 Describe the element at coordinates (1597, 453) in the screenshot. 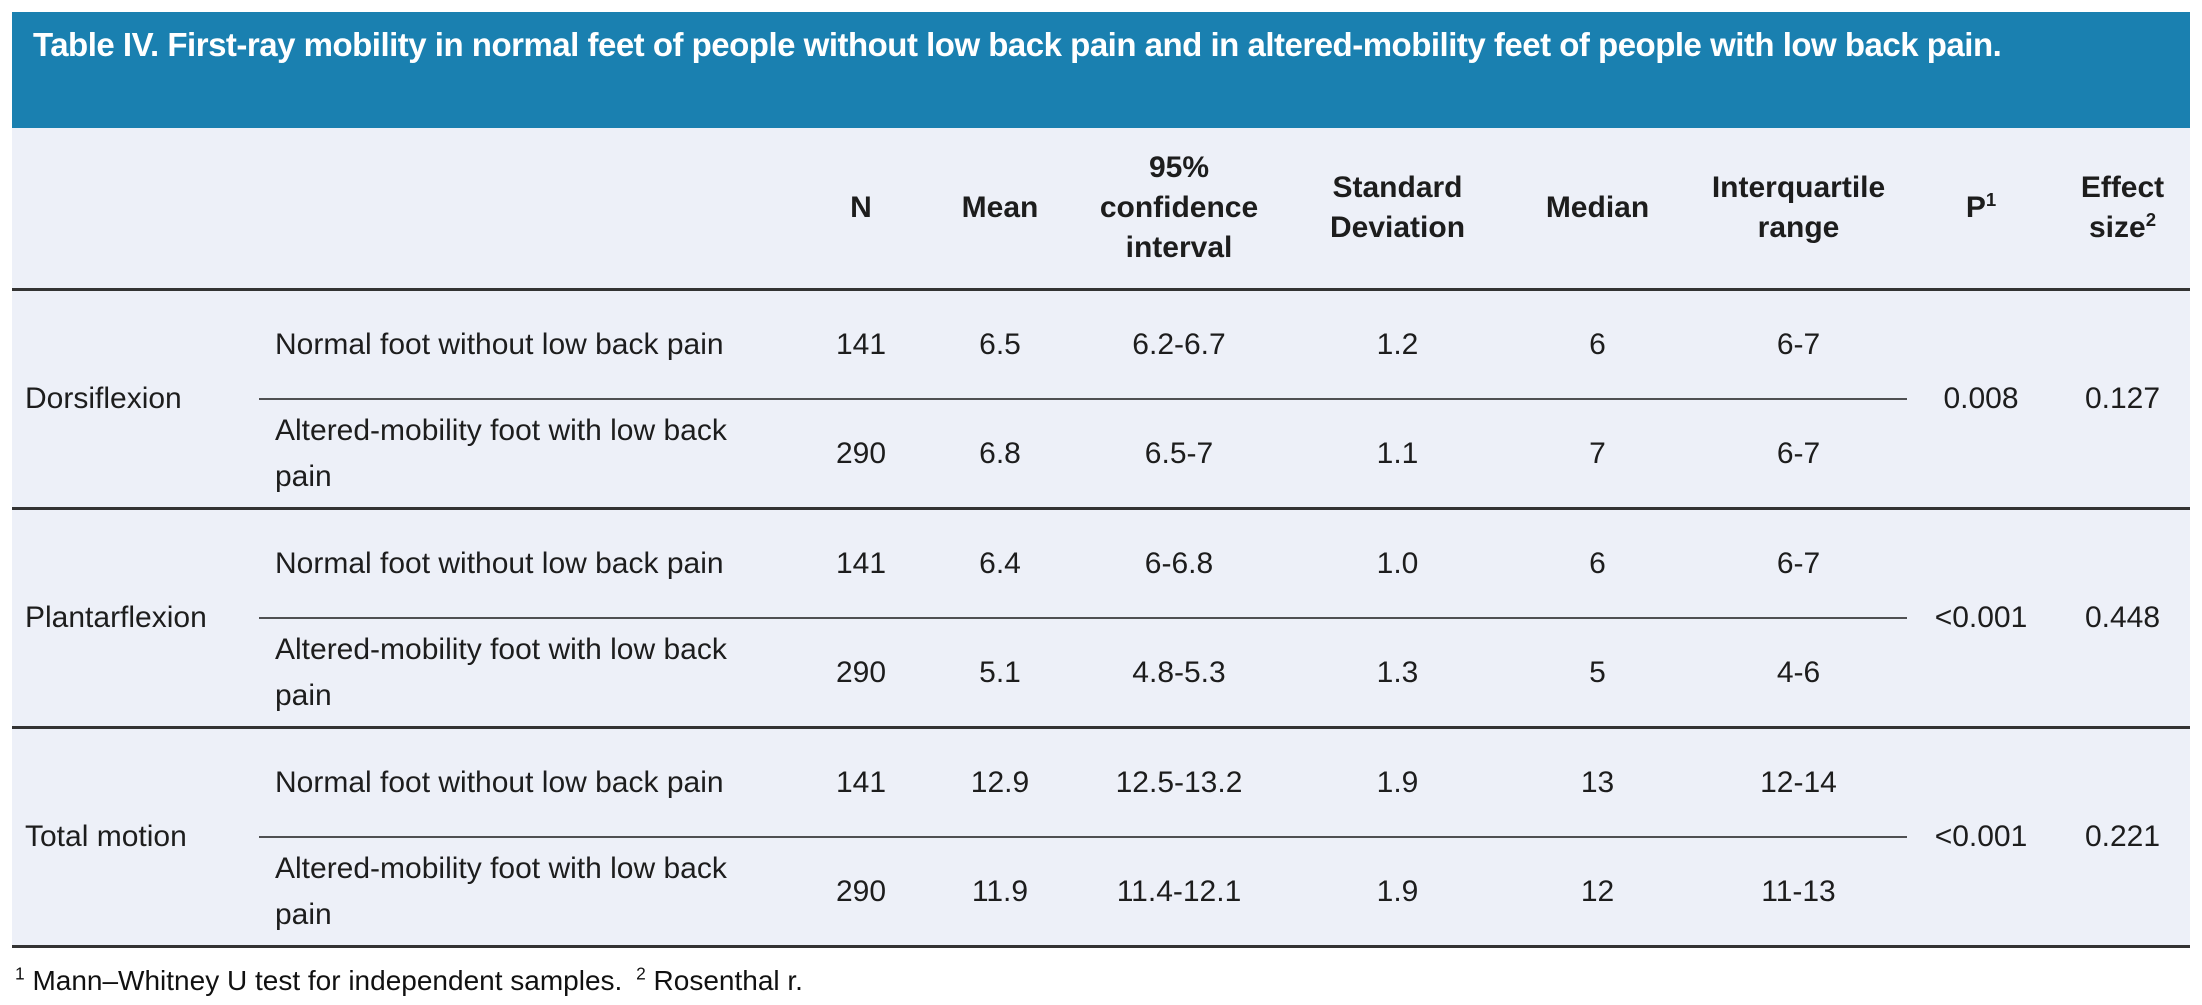

I see `median-cell: 7` at that location.